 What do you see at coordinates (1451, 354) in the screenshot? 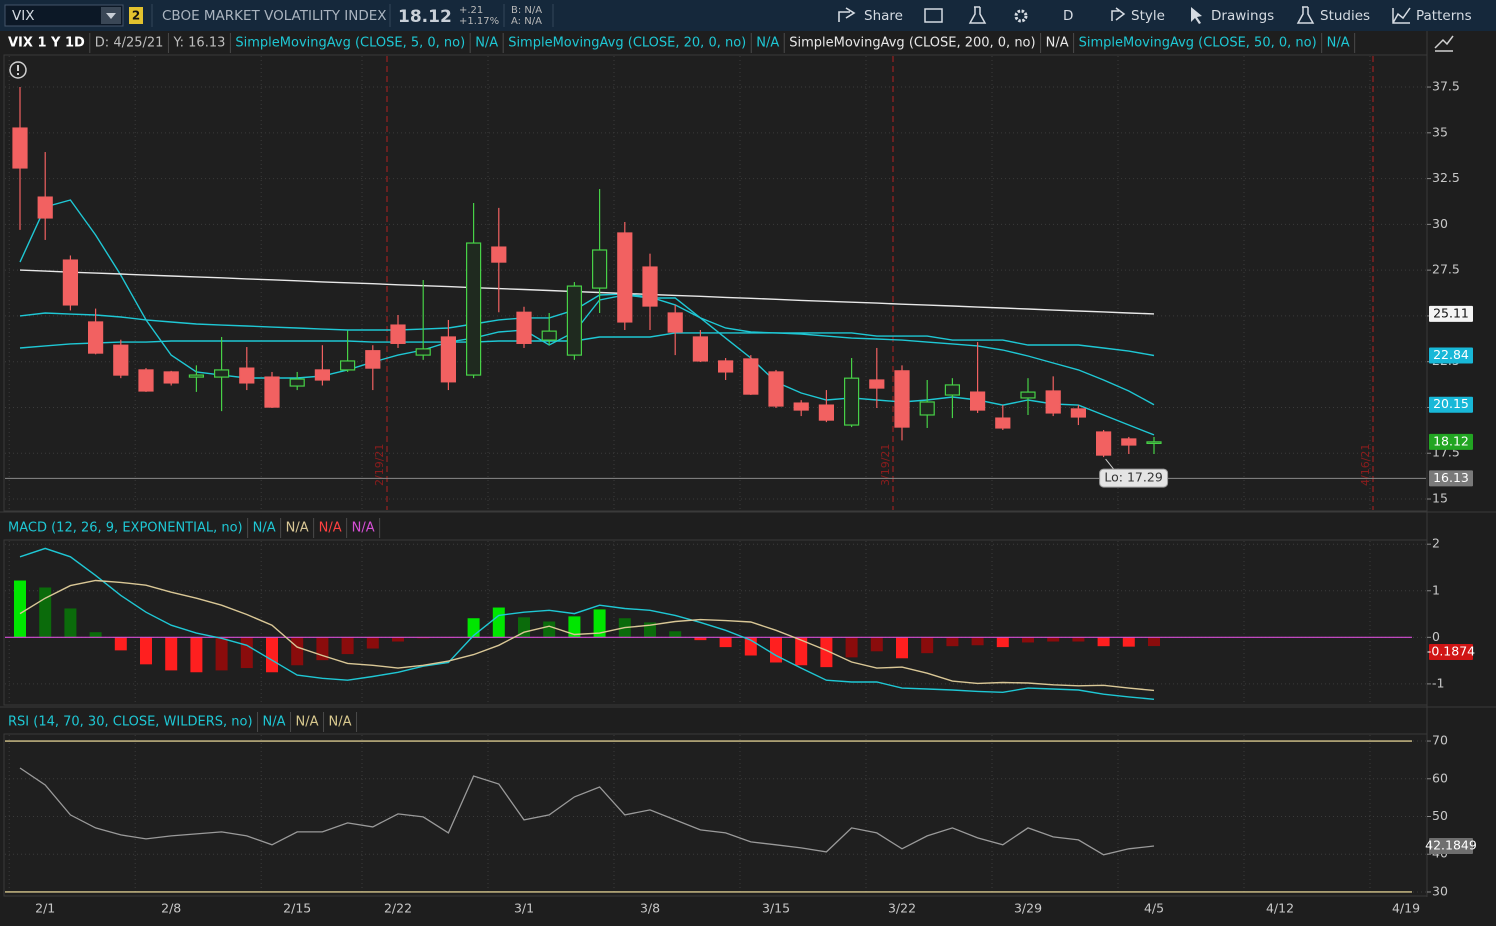
I see `series-last-value: 22.84` at bounding box center [1451, 354].